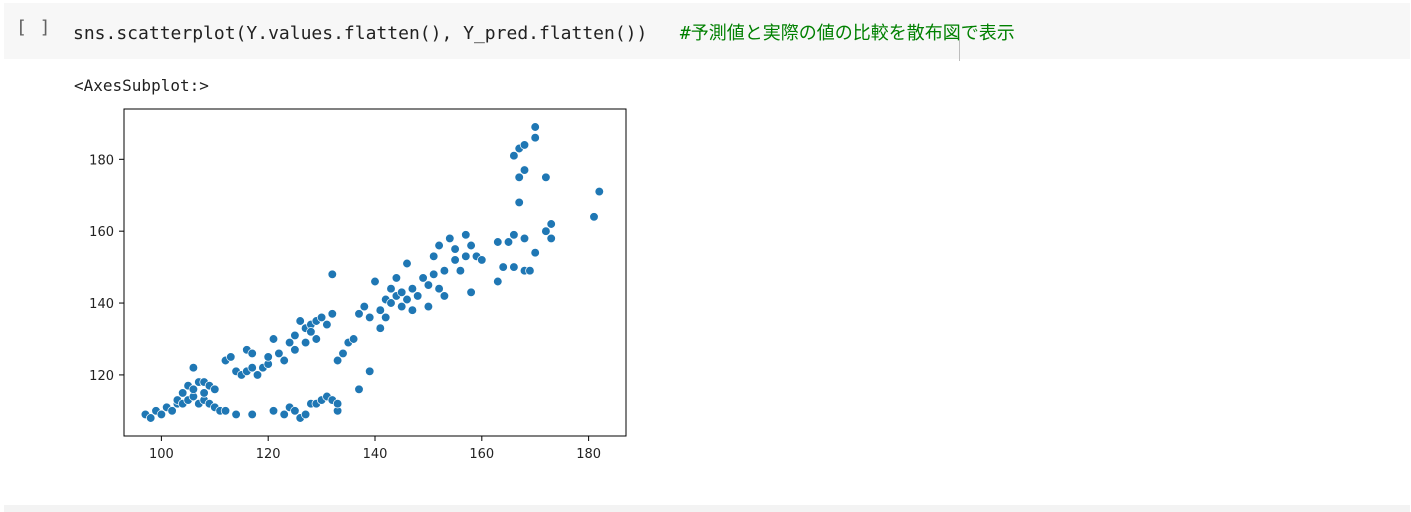  What do you see at coordinates (34, 27) in the screenshot?
I see `run-cell-button: [ ]` at bounding box center [34, 27].